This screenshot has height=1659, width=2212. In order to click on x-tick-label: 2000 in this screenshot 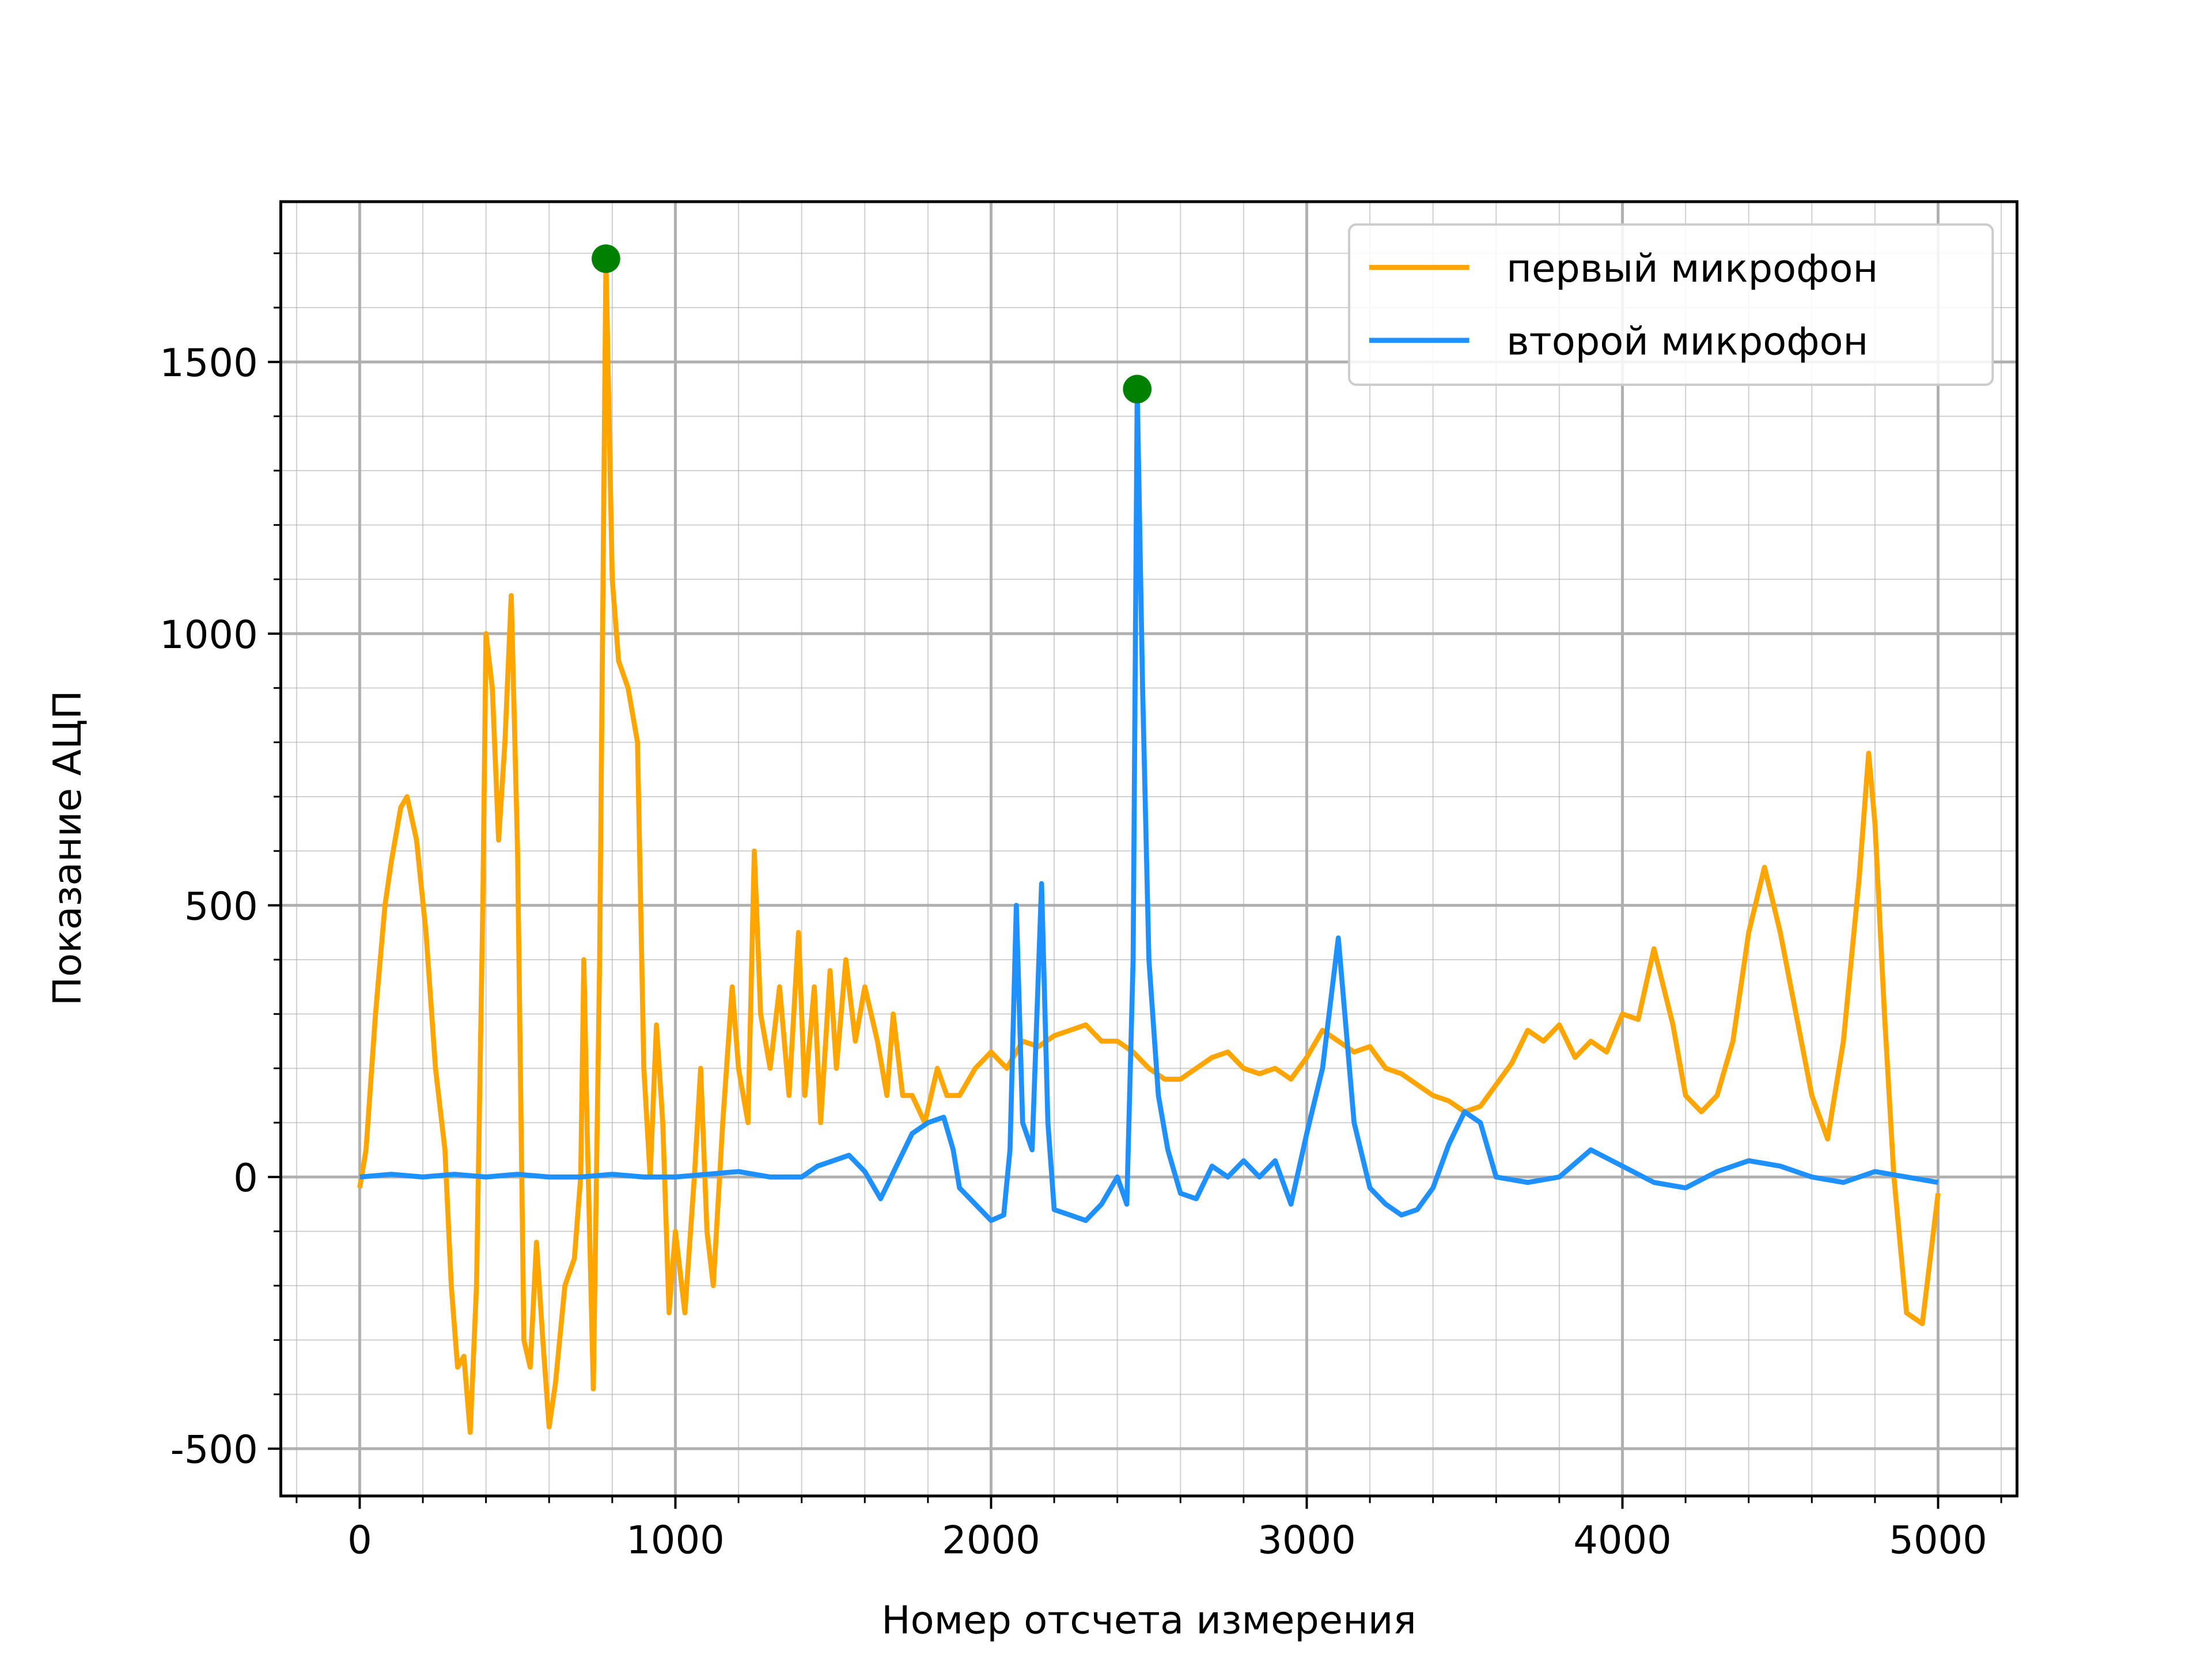, I will do `click(991, 1539)`.